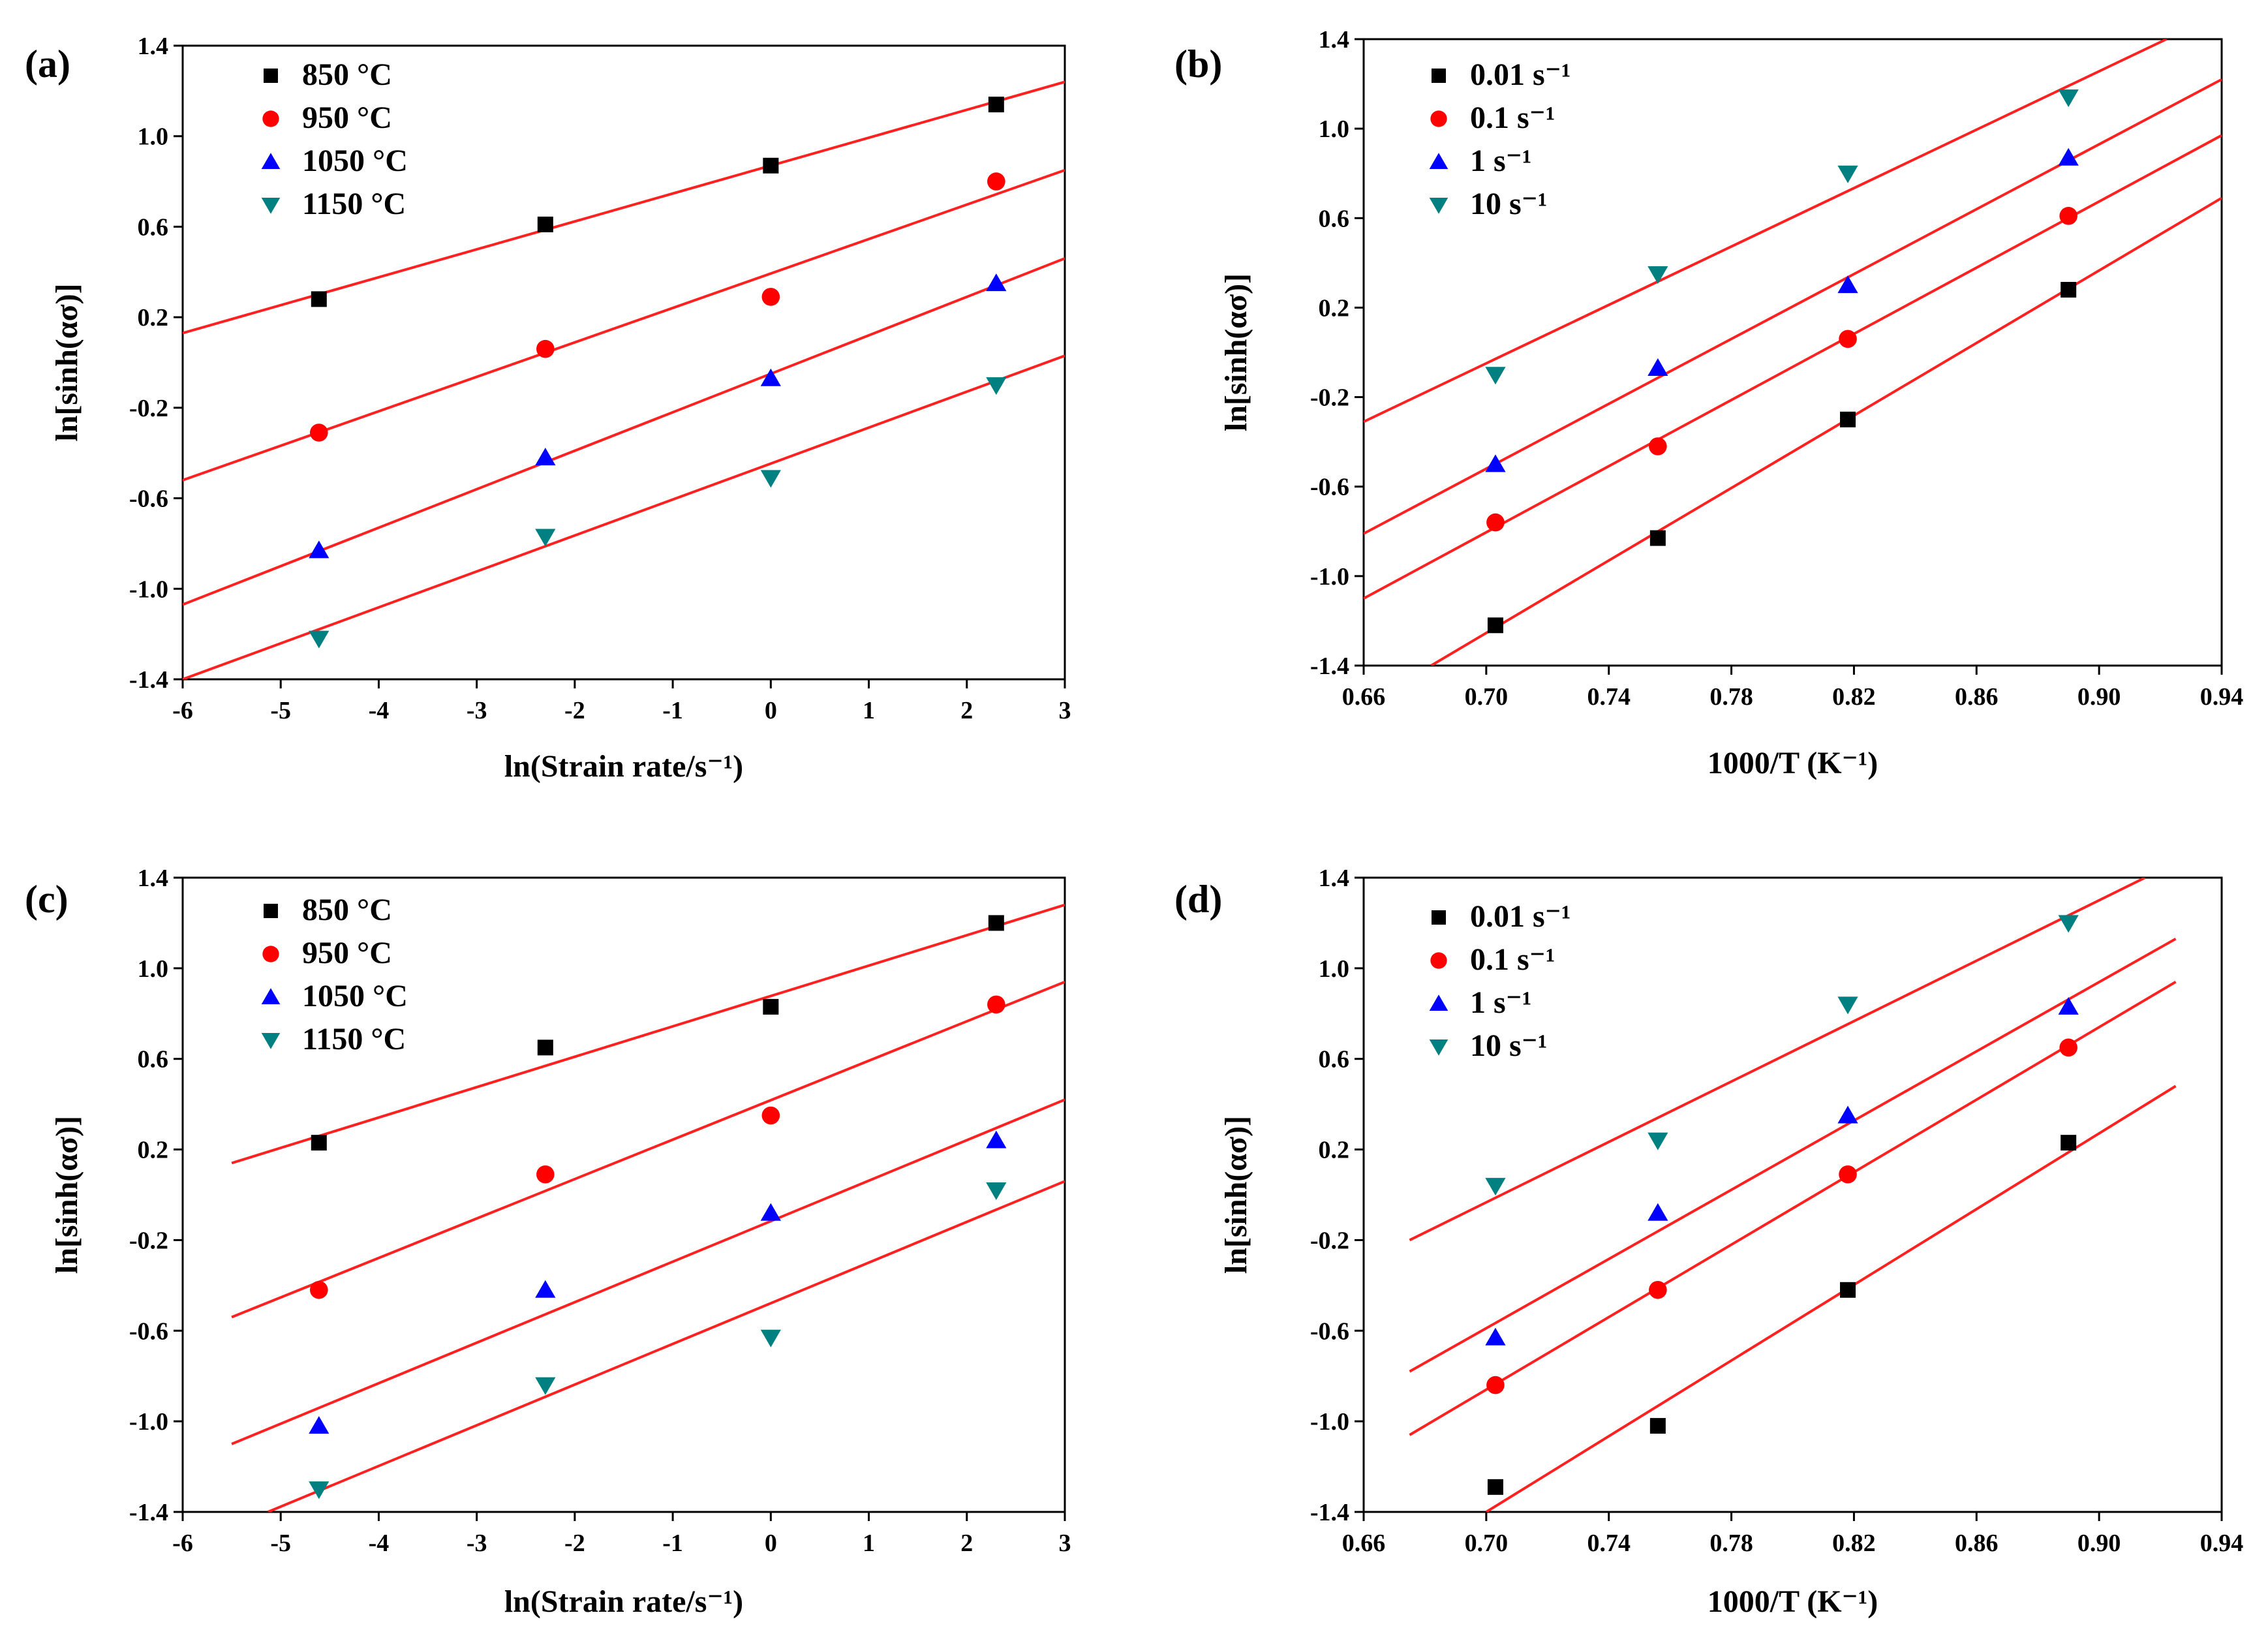  What do you see at coordinates (280, 710) in the screenshot?
I see `x-tick-label: -5` at bounding box center [280, 710].